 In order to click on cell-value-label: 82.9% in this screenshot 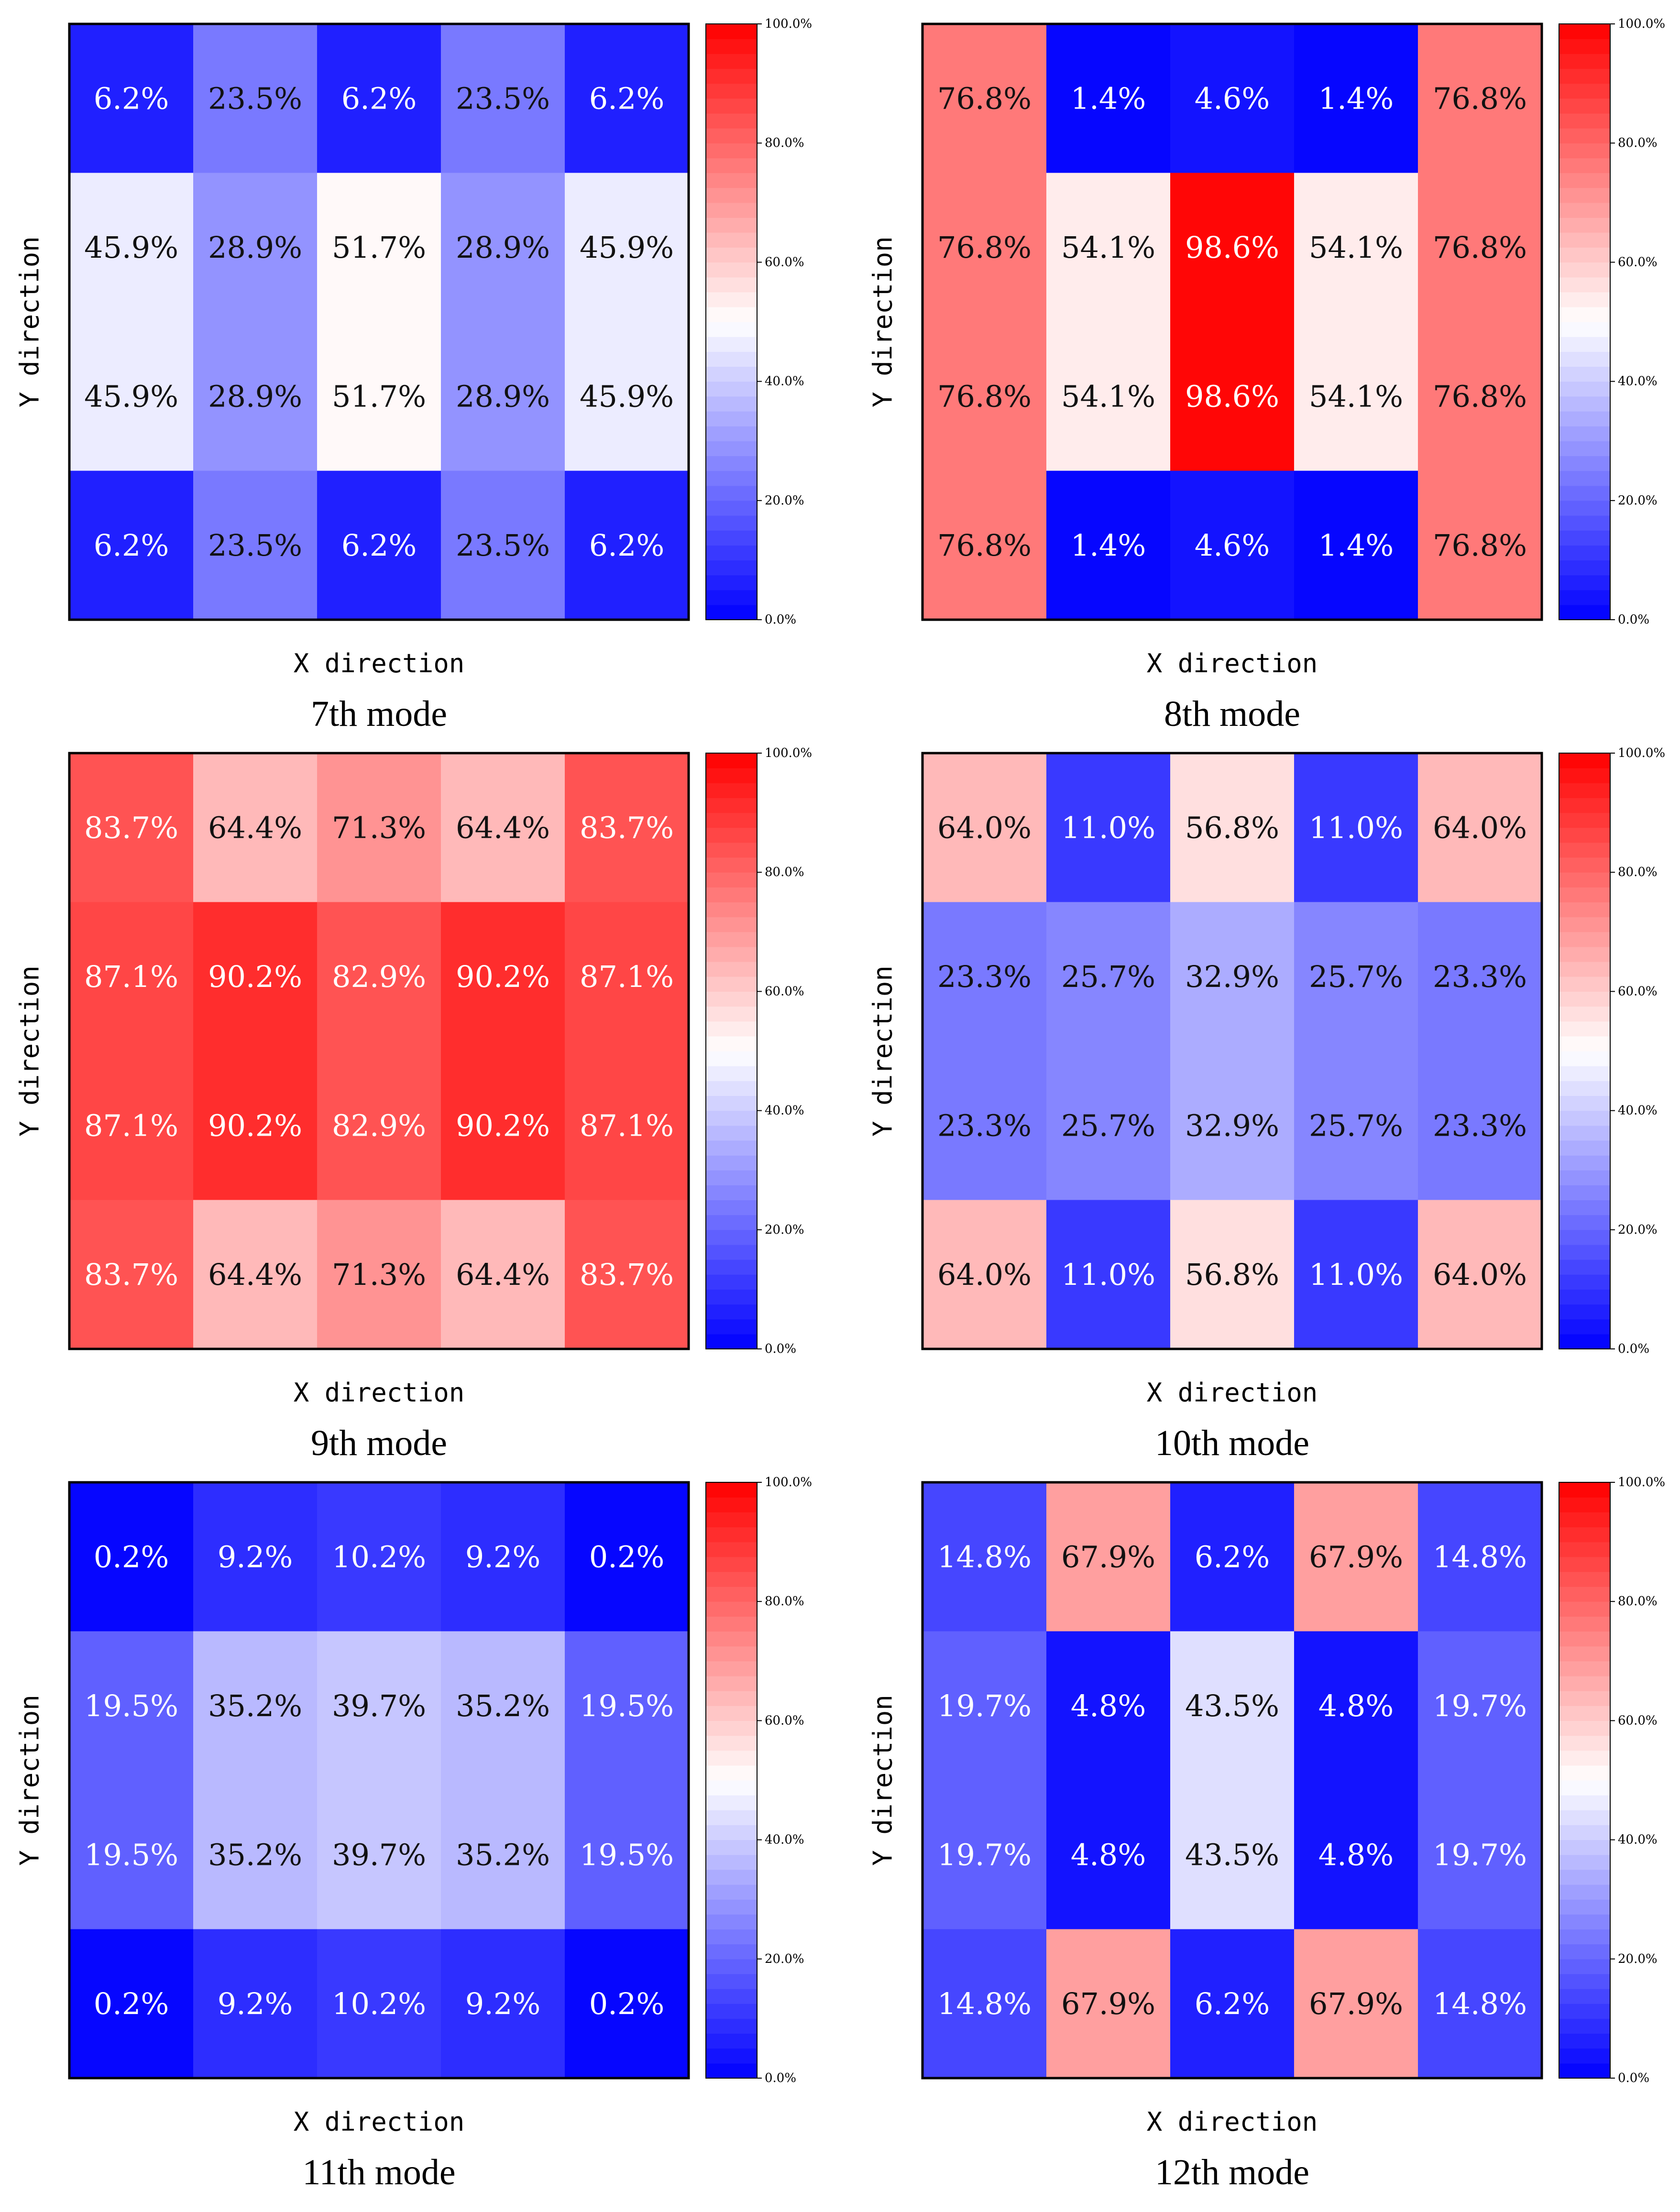, I will do `click(379, 976)`.